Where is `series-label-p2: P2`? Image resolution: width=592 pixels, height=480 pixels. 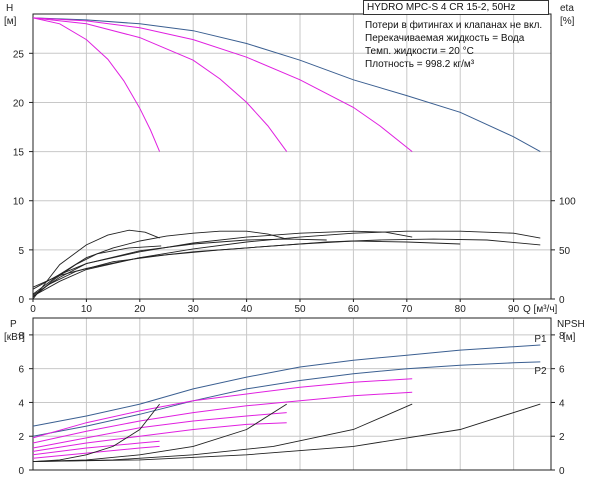 series-label-p2: P2 is located at coordinates (540, 371).